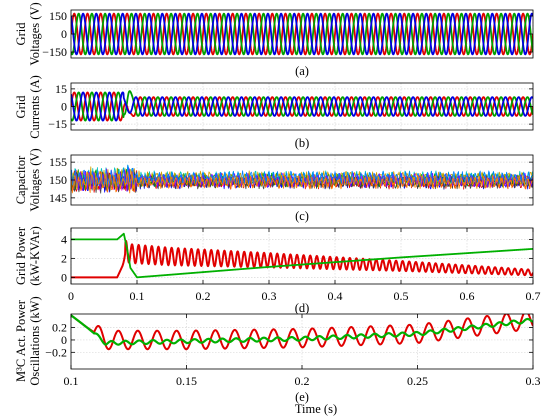 The width and height of the screenshot is (550, 419). Describe the element at coordinates (21, 340) in the screenshot. I see `y-axis-title-line: M³C Act. Power` at that location.